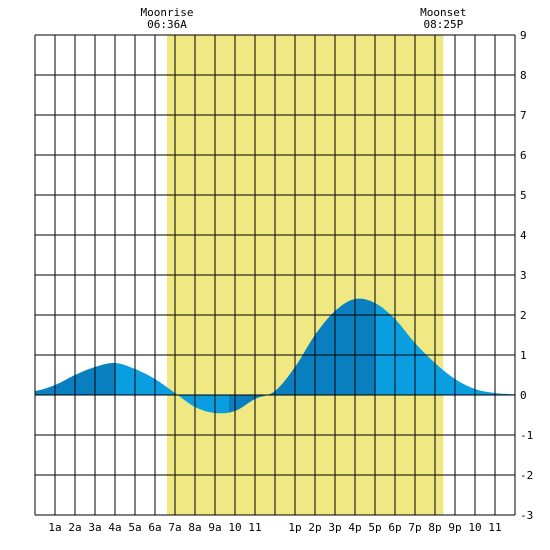  Describe the element at coordinates (214, 527) in the screenshot. I see `x-tick-label: 9a` at that location.